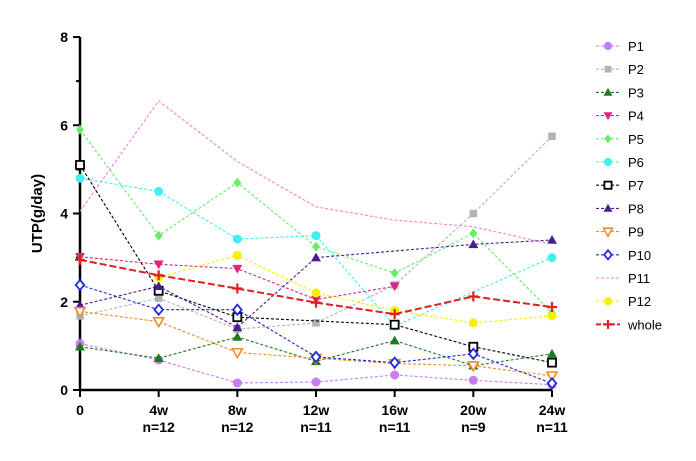  I want to click on legend-marker-p12, so click(608, 301).